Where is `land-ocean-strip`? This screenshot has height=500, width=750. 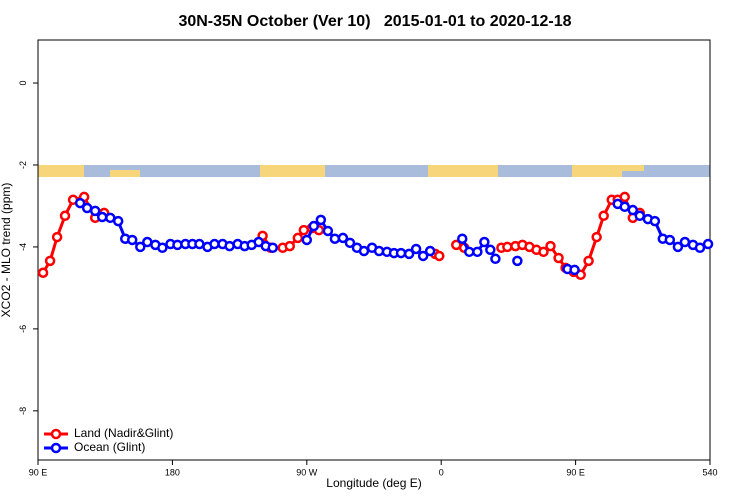 land-ocean-strip is located at coordinates (374, 171).